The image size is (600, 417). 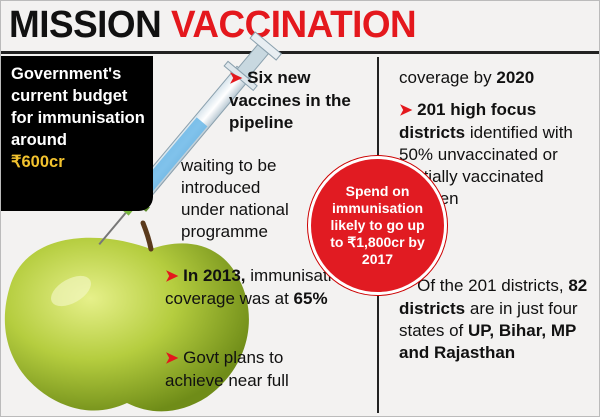 I want to click on col1-point1: ➤ Six new vaccines in the pipeline, so click(x=299, y=100).